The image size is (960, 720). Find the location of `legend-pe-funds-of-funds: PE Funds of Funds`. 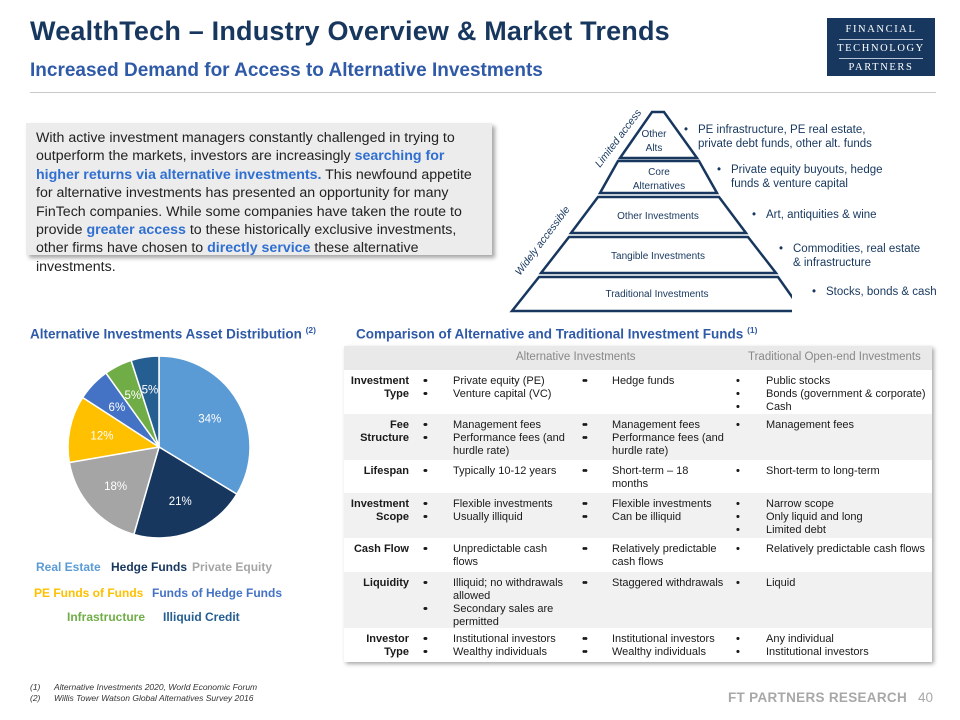

legend-pe-funds-of-funds: PE Funds of Funds is located at coordinates (89, 593).